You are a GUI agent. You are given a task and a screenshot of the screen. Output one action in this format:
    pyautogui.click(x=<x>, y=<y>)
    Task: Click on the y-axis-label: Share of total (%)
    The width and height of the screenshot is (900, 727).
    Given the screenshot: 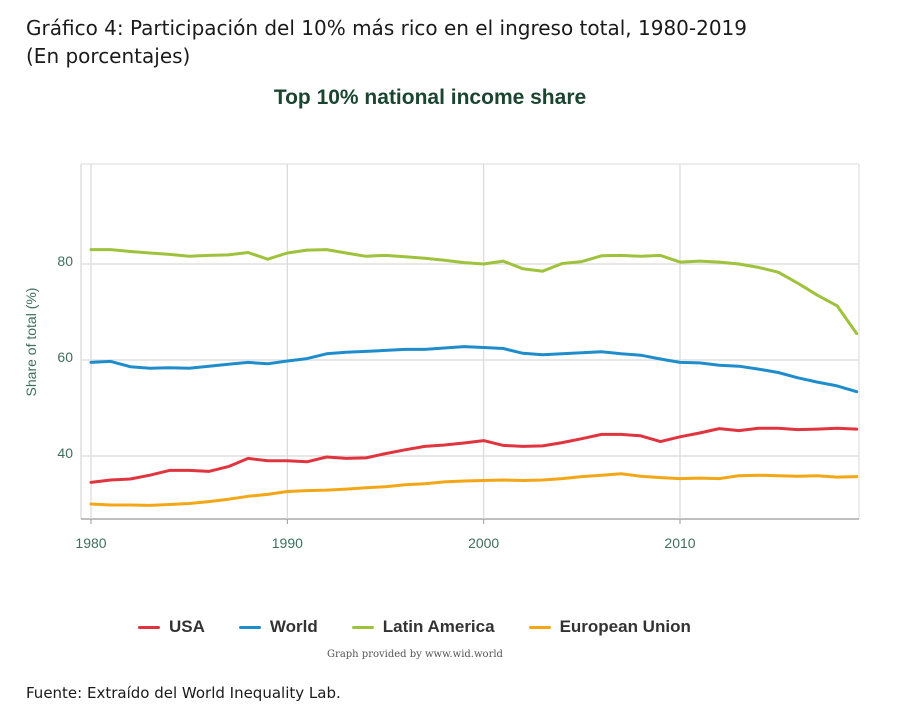 What is the action you would take?
    pyautogui.click(x=31, y=342)
    